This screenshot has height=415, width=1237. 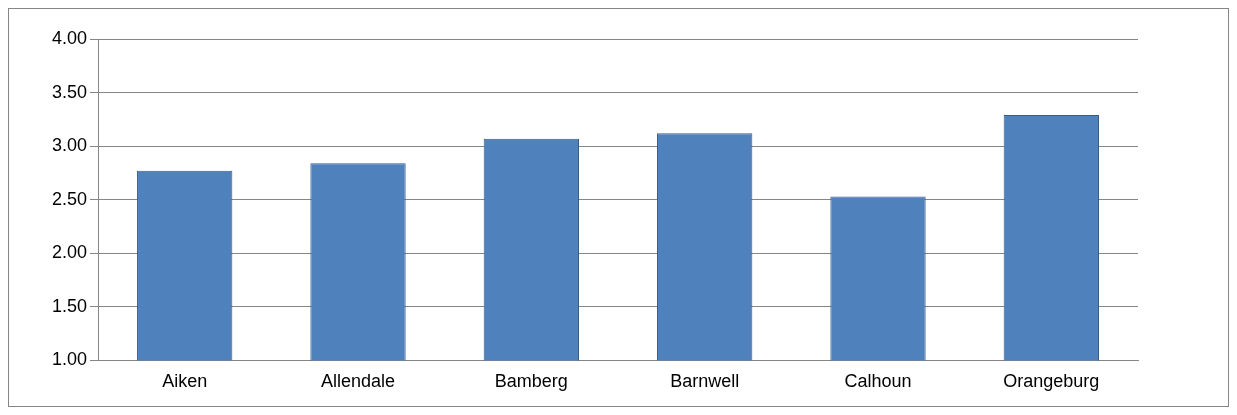 What do you see at coordinates (69, 359) in the screenshot?
I see `y-tick-label: 1.00` at bounding box center [69, 359].